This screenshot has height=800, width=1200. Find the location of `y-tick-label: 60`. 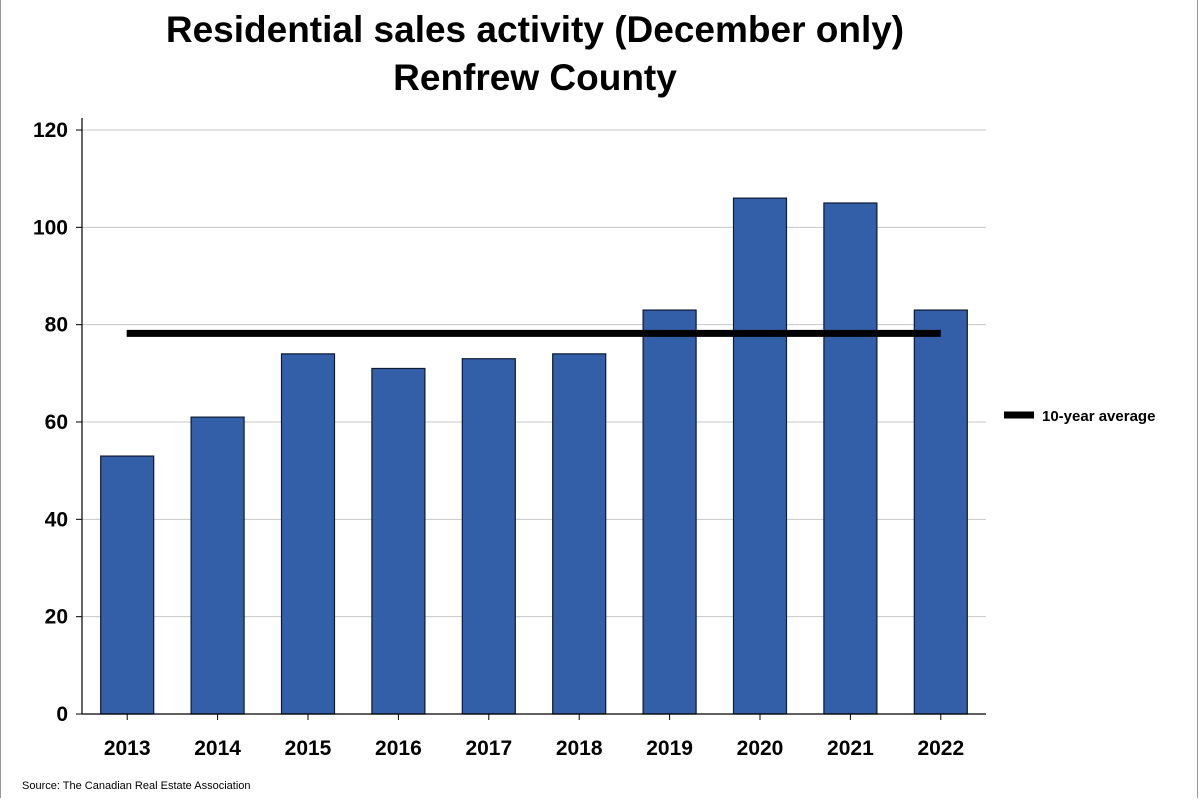

y-tick-label: 60 is located at coordinates (56, 422).